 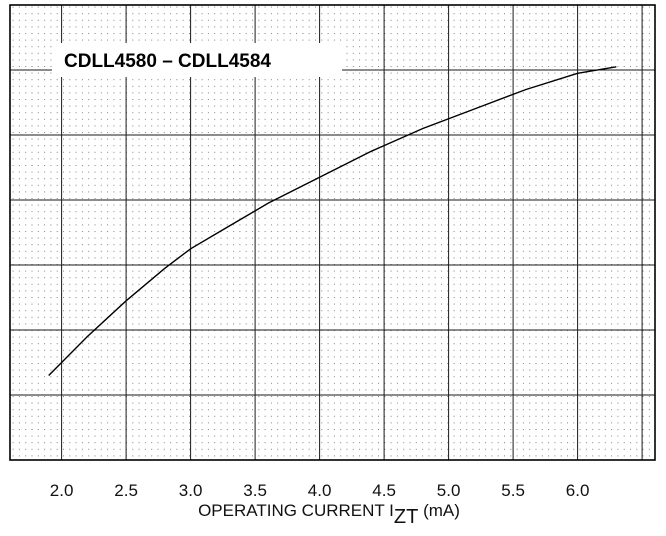 I want to click on x-axis-title-unit: (mA), so click(x=439, y=510).